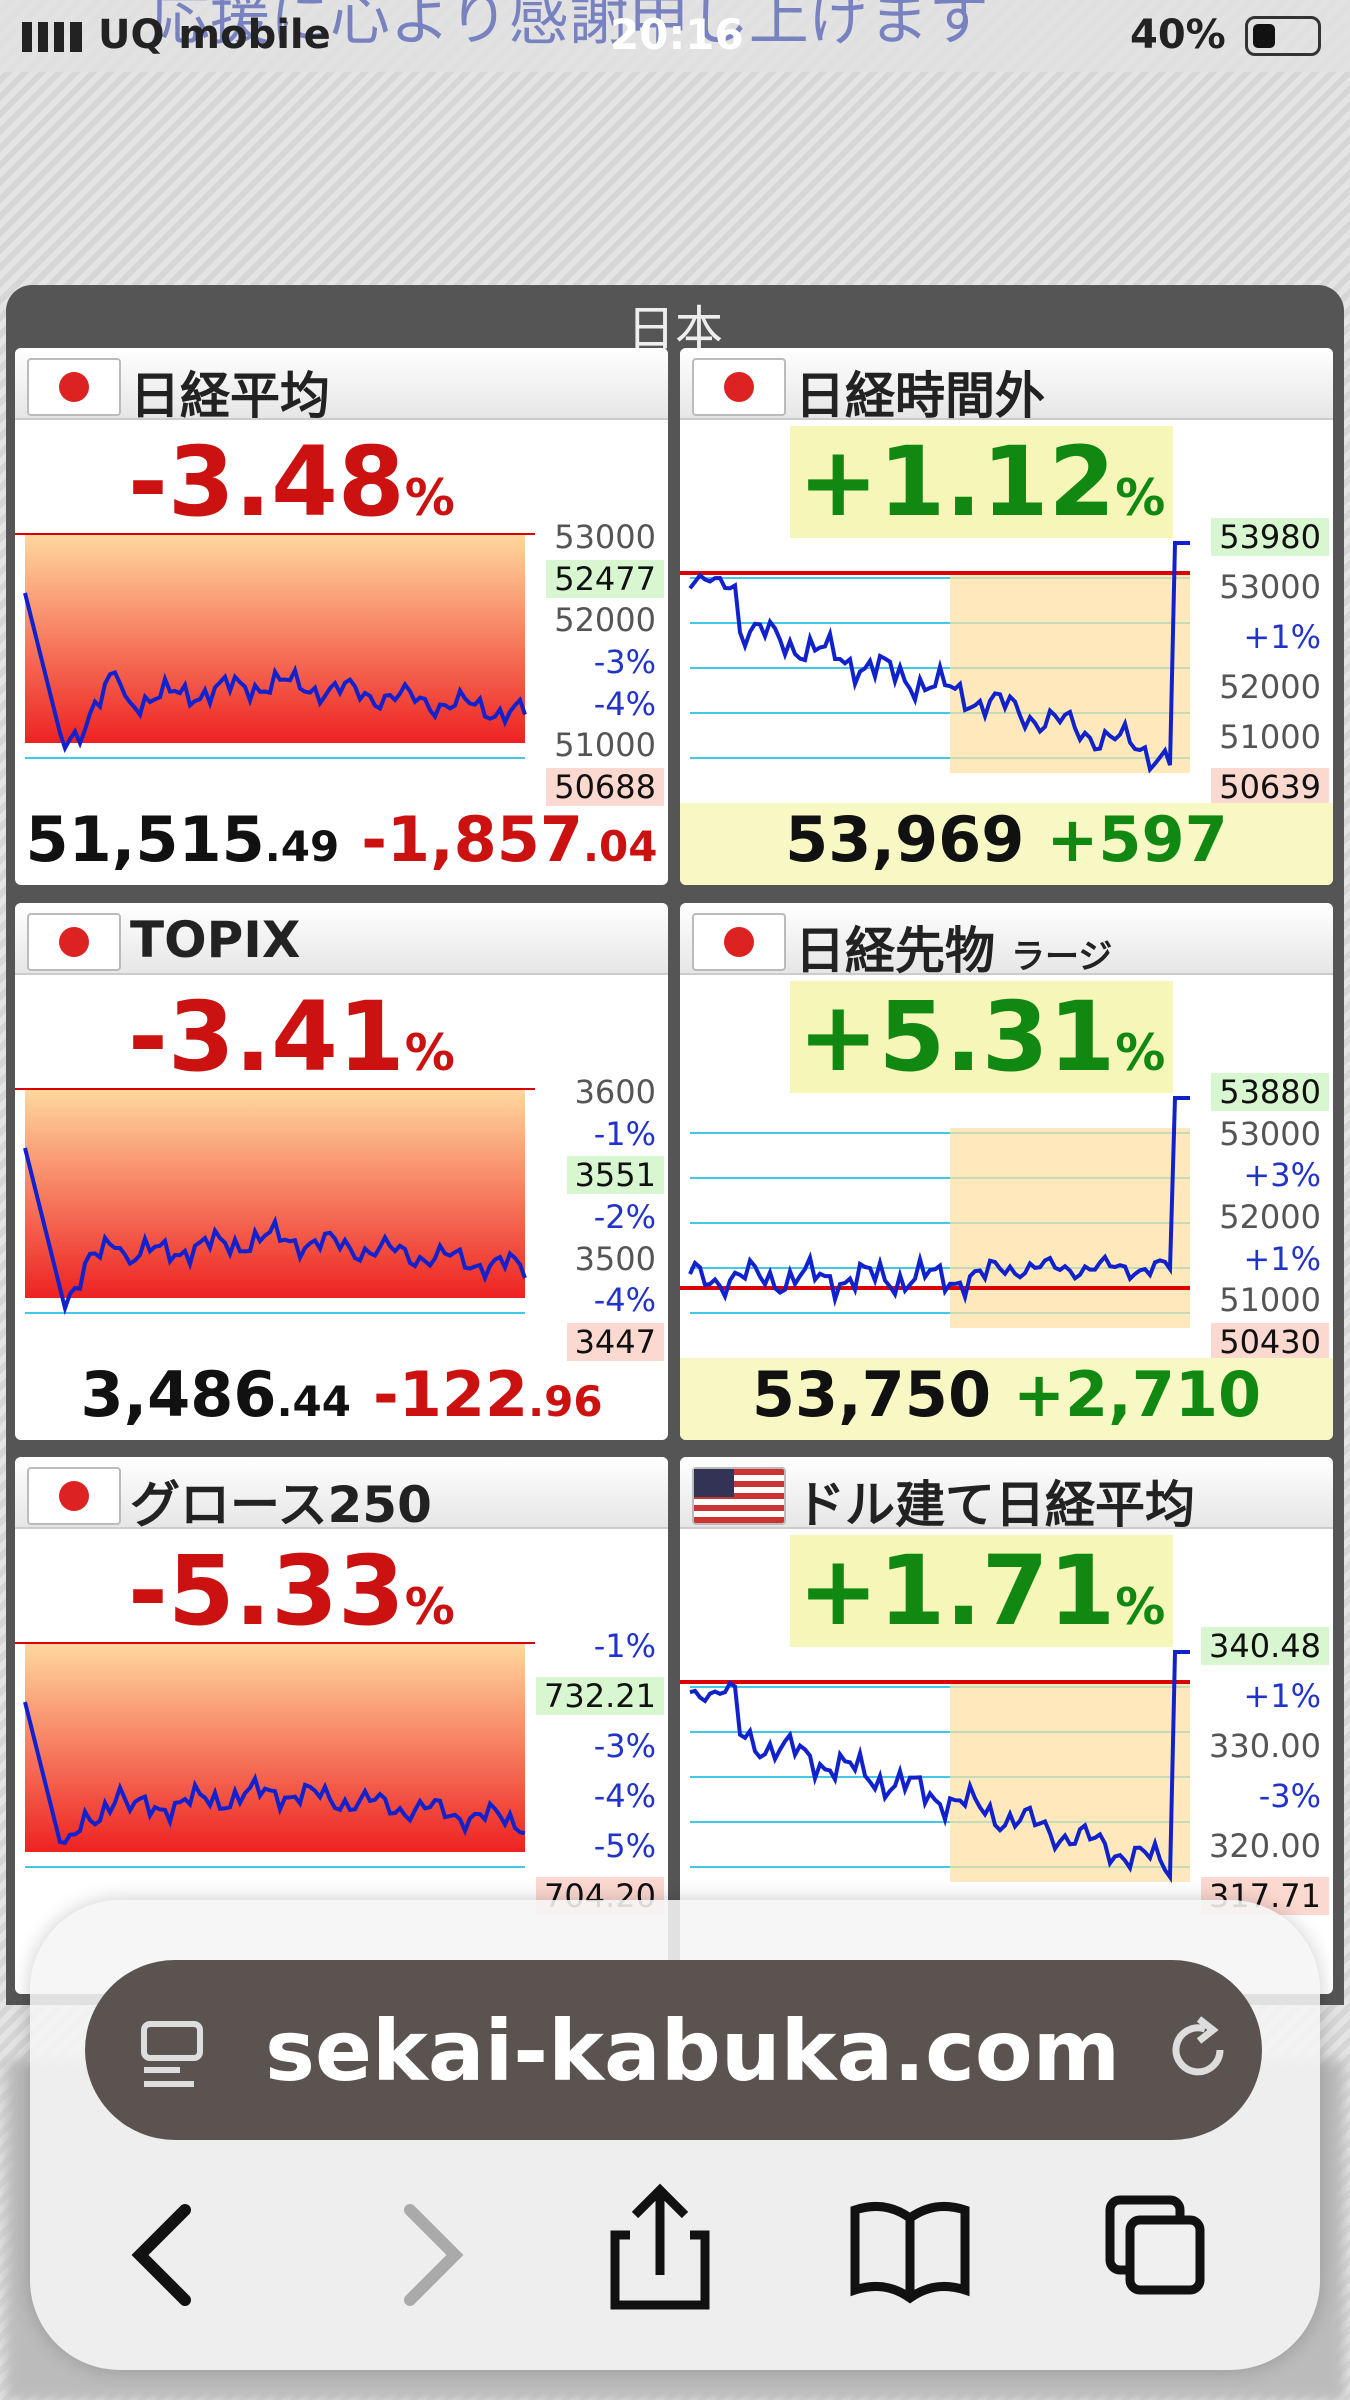  Describe the element at coordinates (450, 1394) in the screenshot. I see `change-main: -122` at that location.